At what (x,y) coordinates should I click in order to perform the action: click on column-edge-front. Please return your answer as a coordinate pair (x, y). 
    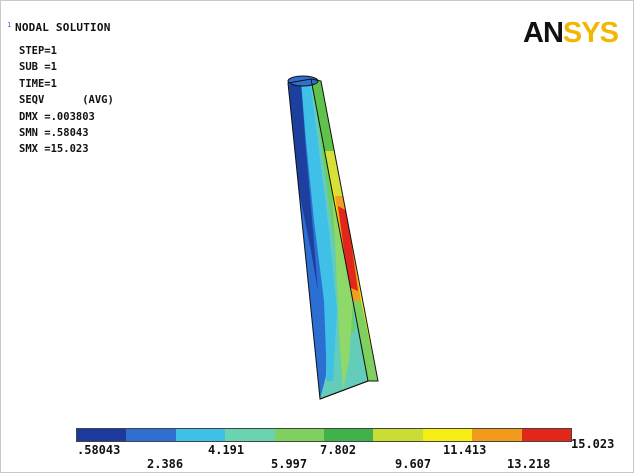
    Looking at the image, I should click on (339, 230).